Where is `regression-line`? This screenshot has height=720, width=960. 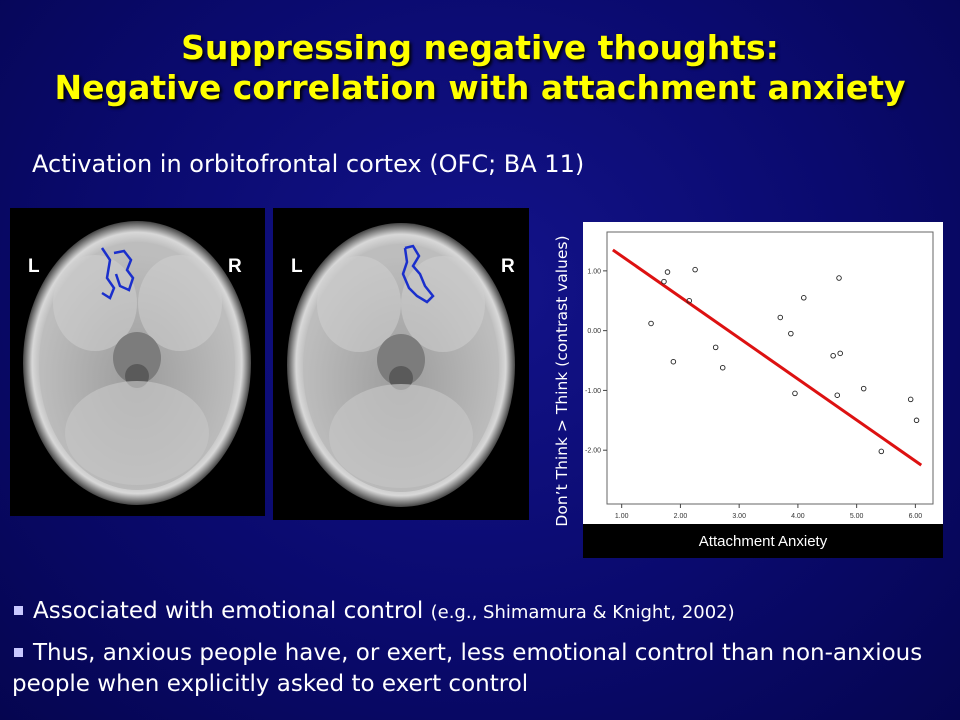 regression-line is located at coordinates (767, 357).